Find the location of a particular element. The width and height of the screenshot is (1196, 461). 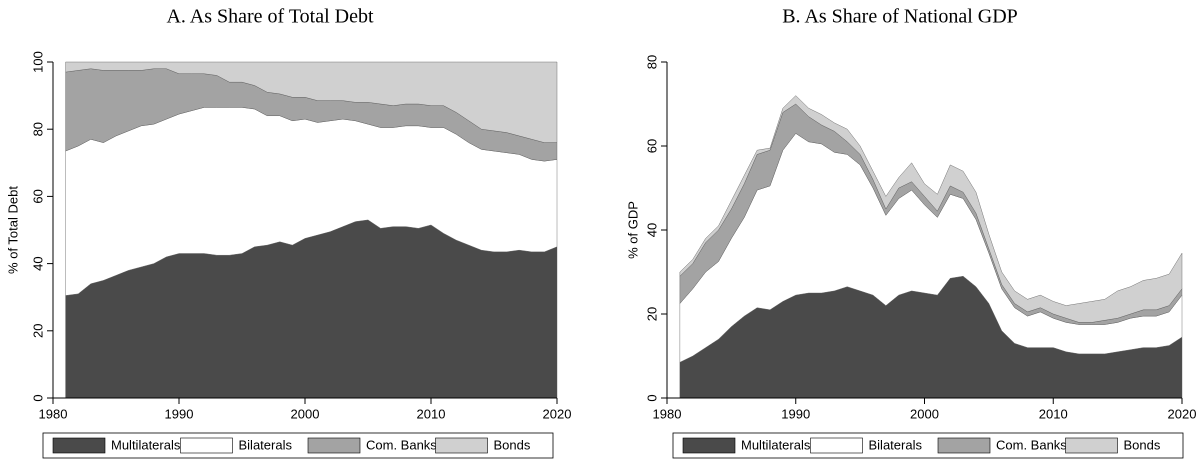

y-tick-label: 100 is located at coordinates (37, 62).